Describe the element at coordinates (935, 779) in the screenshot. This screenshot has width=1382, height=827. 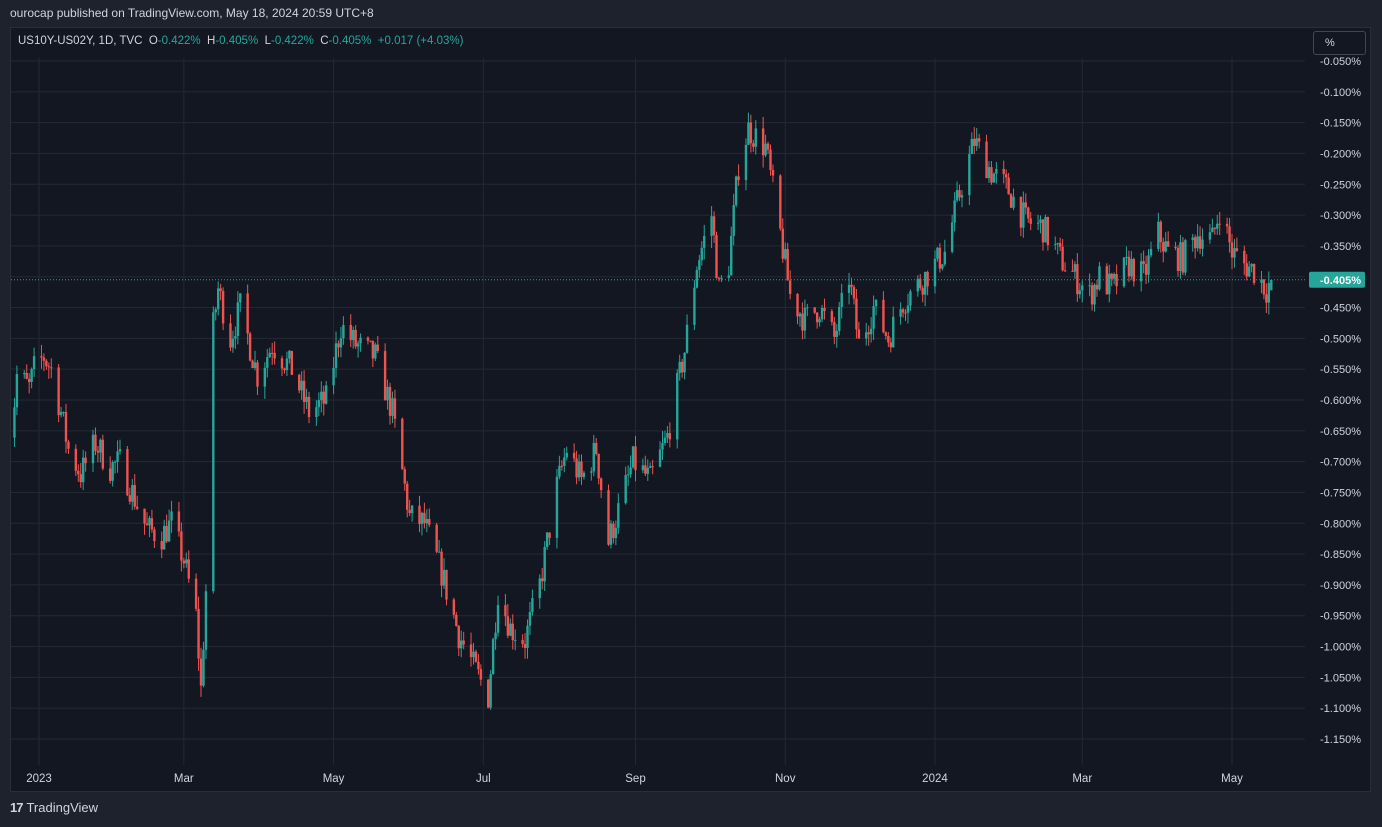
I see `x-tick-label: 2024` at that location.